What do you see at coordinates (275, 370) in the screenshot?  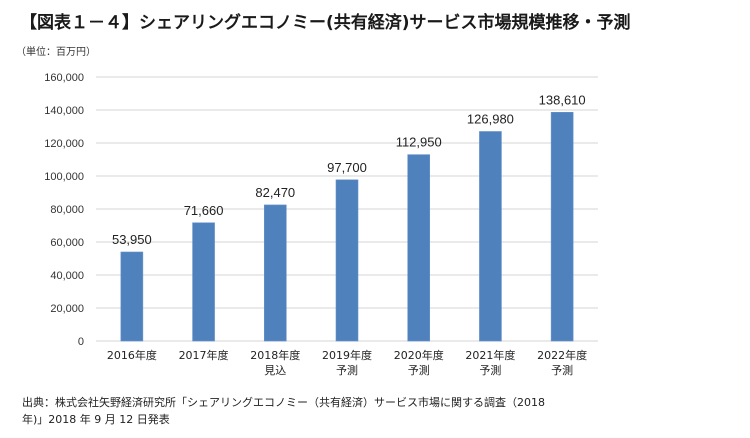 I see `x-tick-sublabel: 見込` at bounding box center [275, 370].